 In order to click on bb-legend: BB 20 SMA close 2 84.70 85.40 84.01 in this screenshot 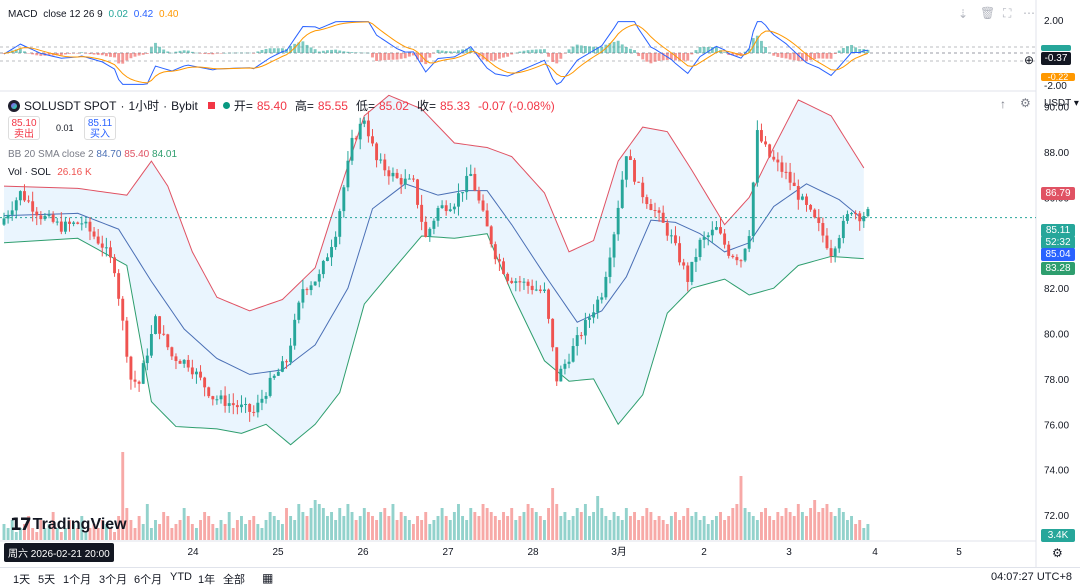, I will do `click(92, 154)`.